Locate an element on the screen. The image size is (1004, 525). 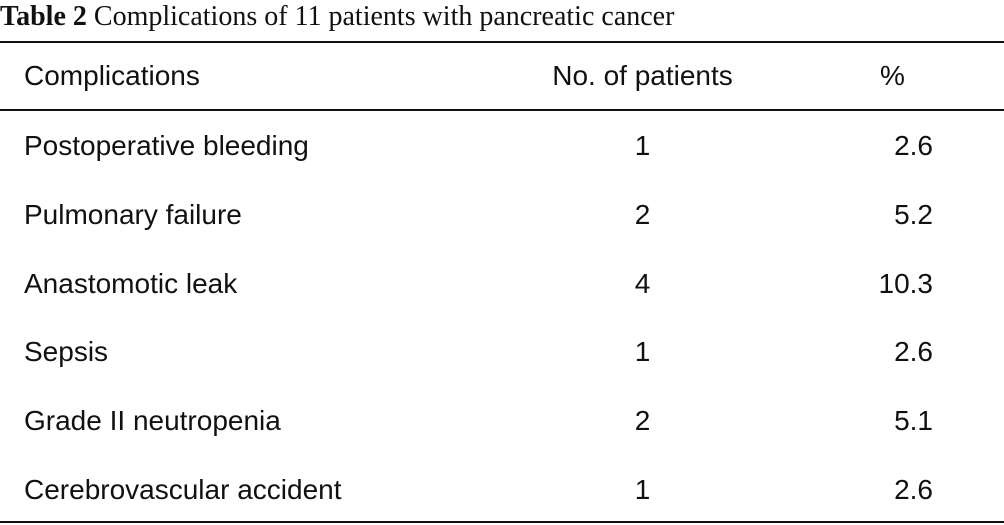
table-header-rule is located at coordinates (502, 110).